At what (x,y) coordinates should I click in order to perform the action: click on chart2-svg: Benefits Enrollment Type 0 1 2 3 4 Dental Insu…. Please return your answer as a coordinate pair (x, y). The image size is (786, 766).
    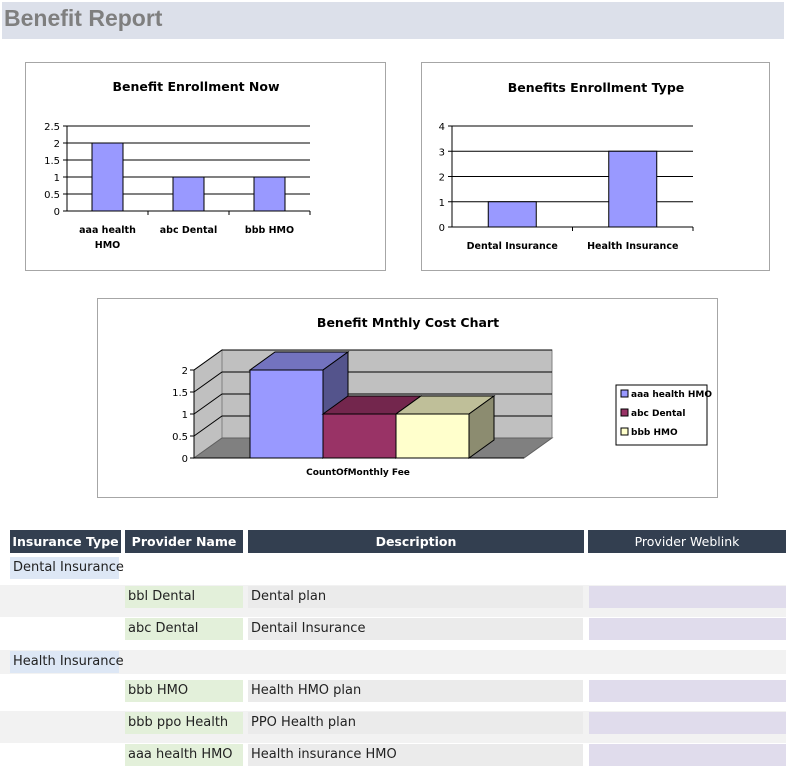
    Looking at the image, I should click on (566, 166).